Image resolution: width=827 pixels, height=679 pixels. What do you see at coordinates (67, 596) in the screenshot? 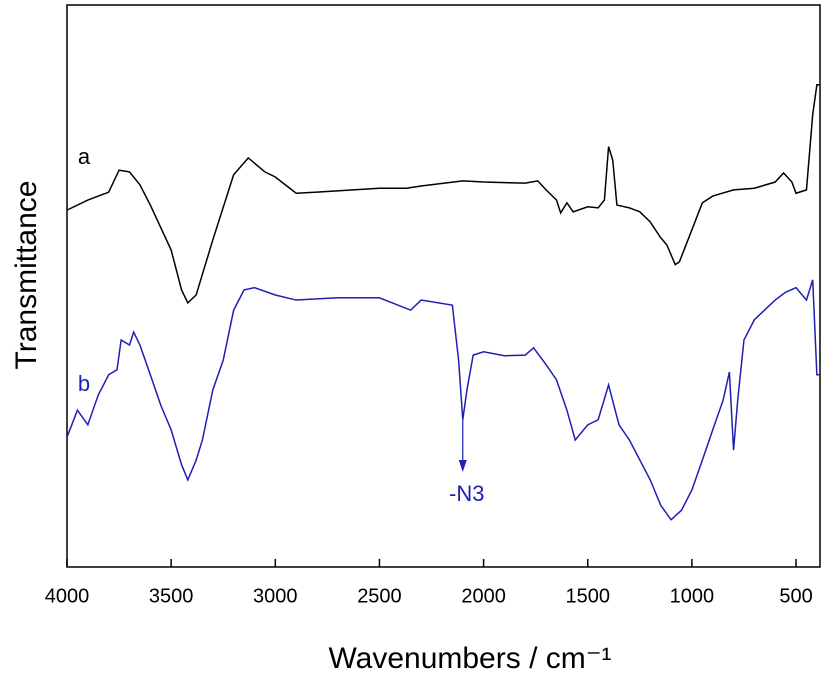
I see `x-tick-label: 4000` at bounding box center [67, 596].